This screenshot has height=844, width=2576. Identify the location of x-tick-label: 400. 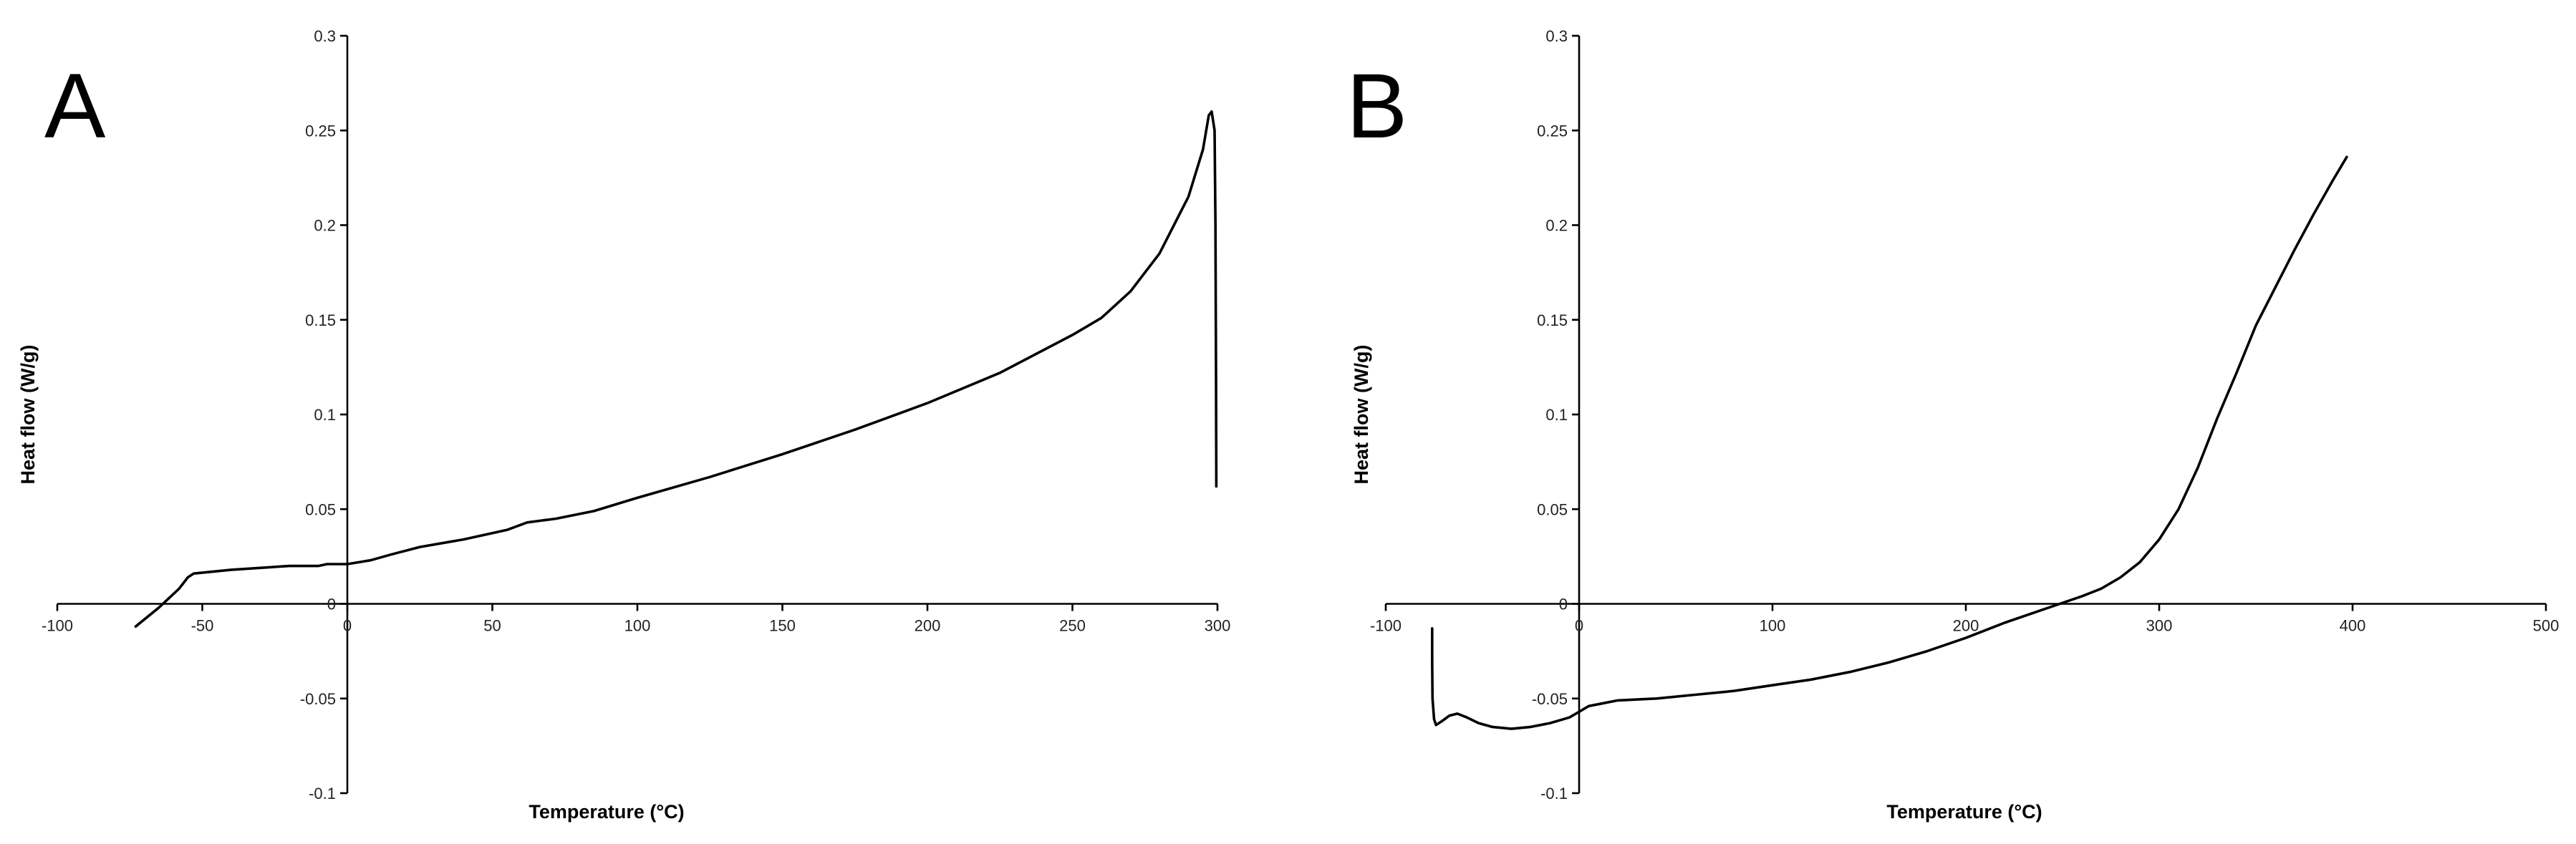
(2353, 626).